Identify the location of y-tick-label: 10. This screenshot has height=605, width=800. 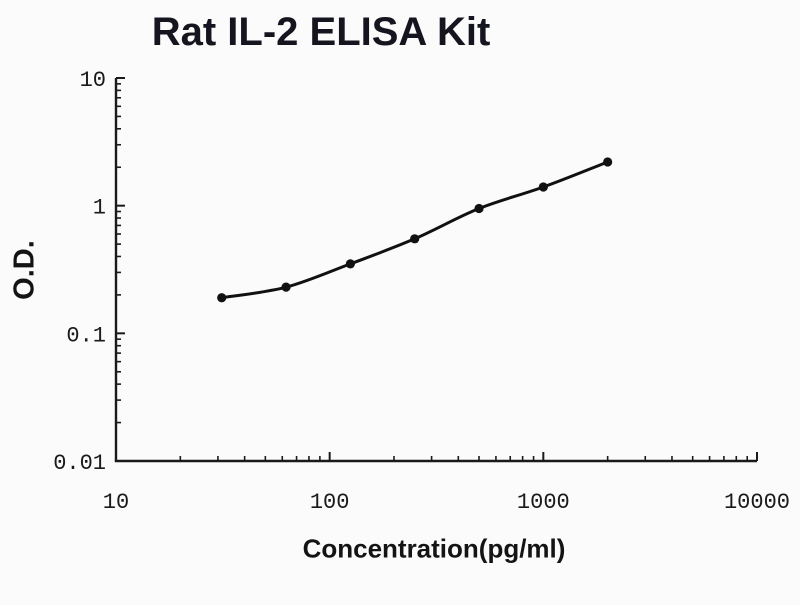
(93, 80).